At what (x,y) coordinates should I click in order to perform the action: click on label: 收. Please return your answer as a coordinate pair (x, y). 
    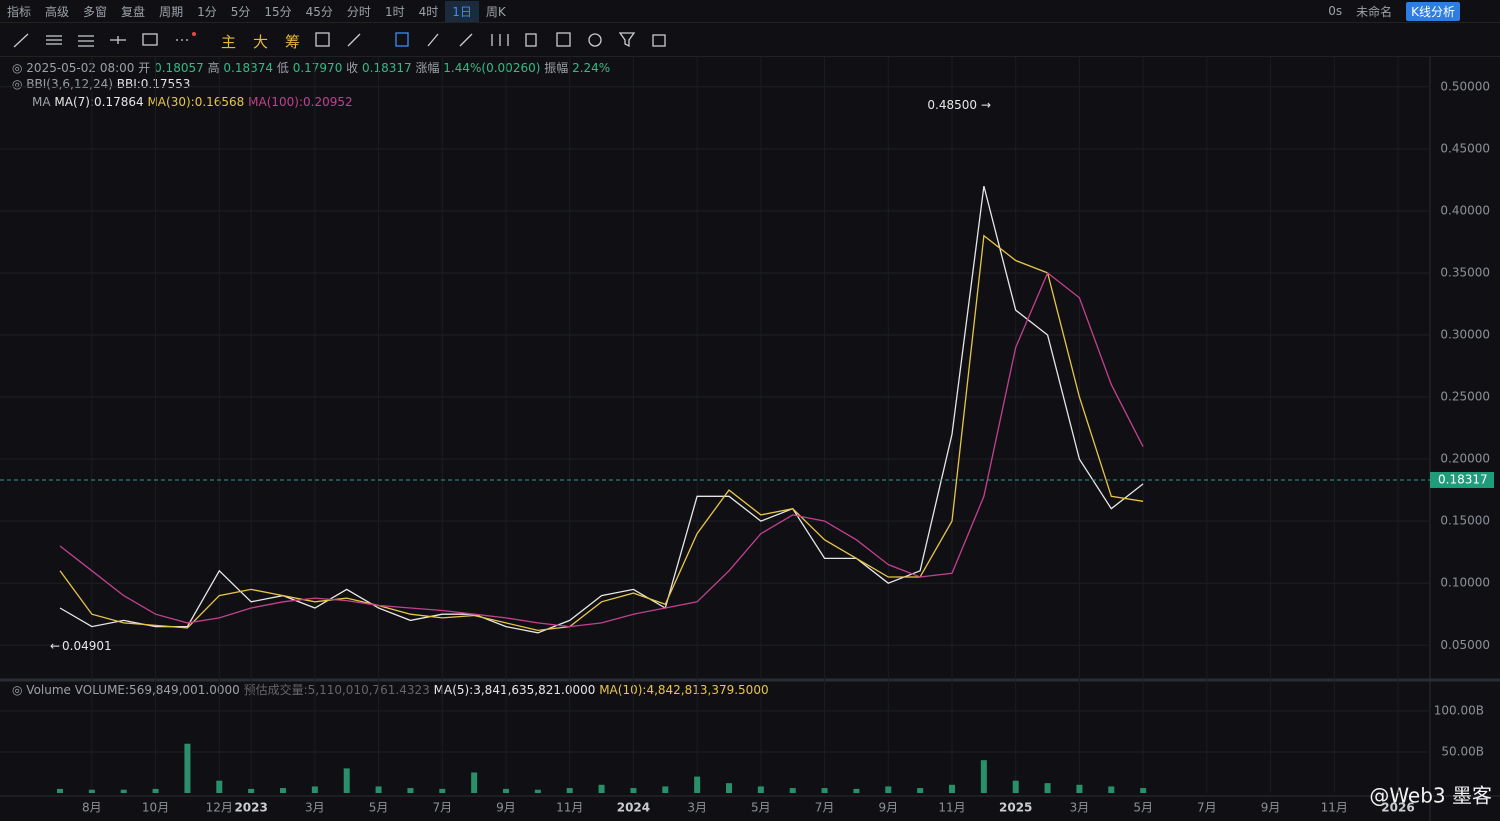
    Looking at the image, I should click on (352, 68).